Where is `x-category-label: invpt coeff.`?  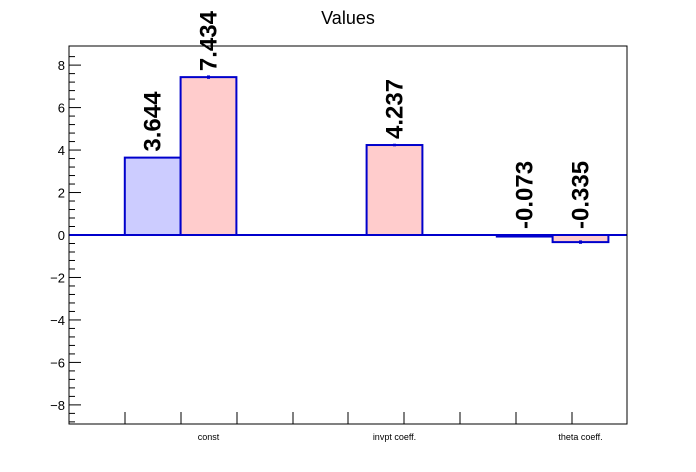 x-category-label: invpt coeff. is located at coordinates (394, 437).